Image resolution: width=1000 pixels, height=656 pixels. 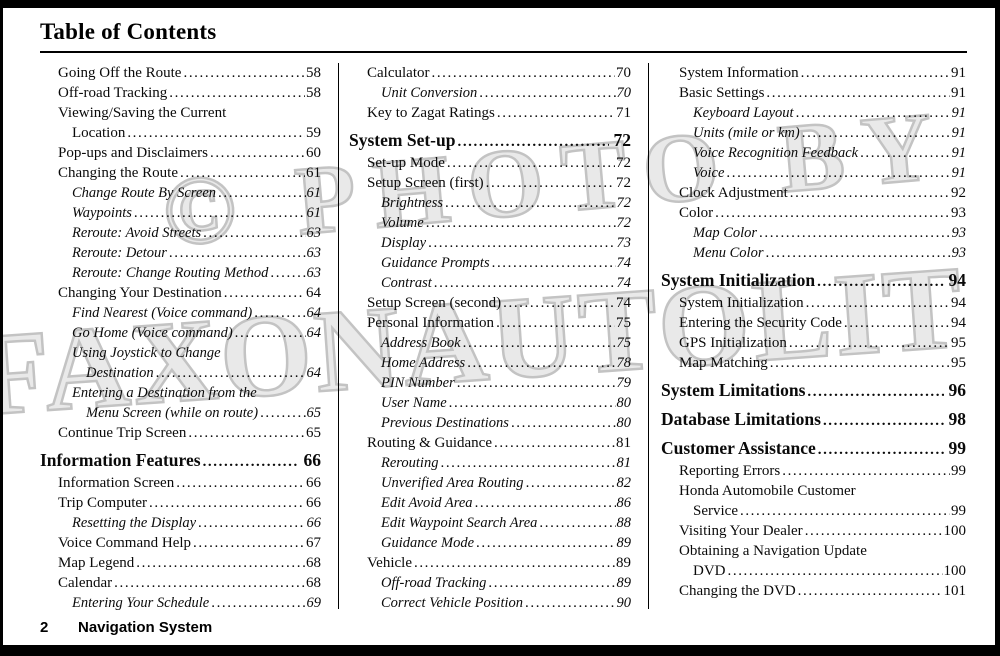 I want to click on toc-entry: Menu Screen (while on route) 65, so click(x=180, y=413).